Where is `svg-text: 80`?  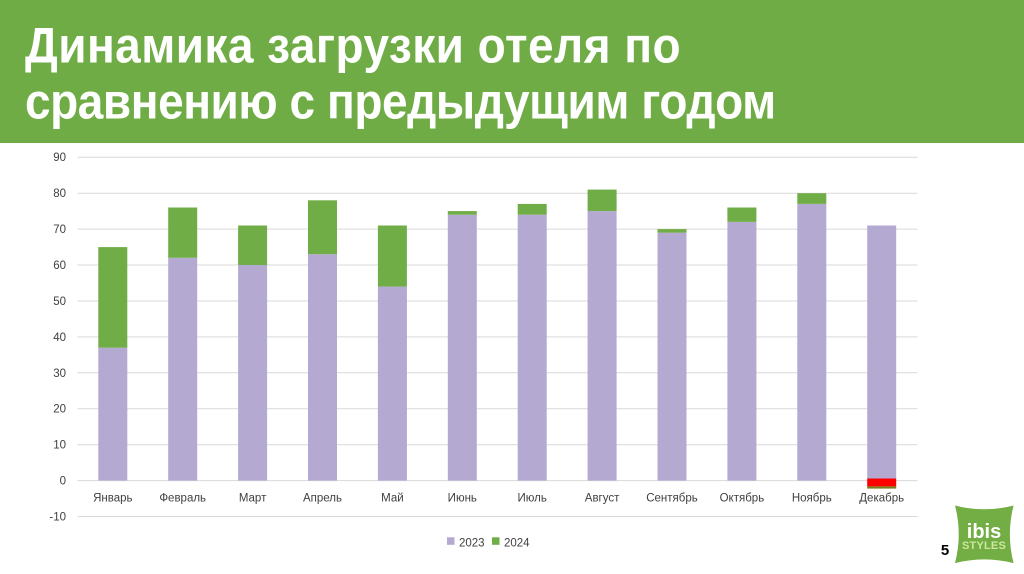
svg-text: 80 is located at coordinates (59, 194).